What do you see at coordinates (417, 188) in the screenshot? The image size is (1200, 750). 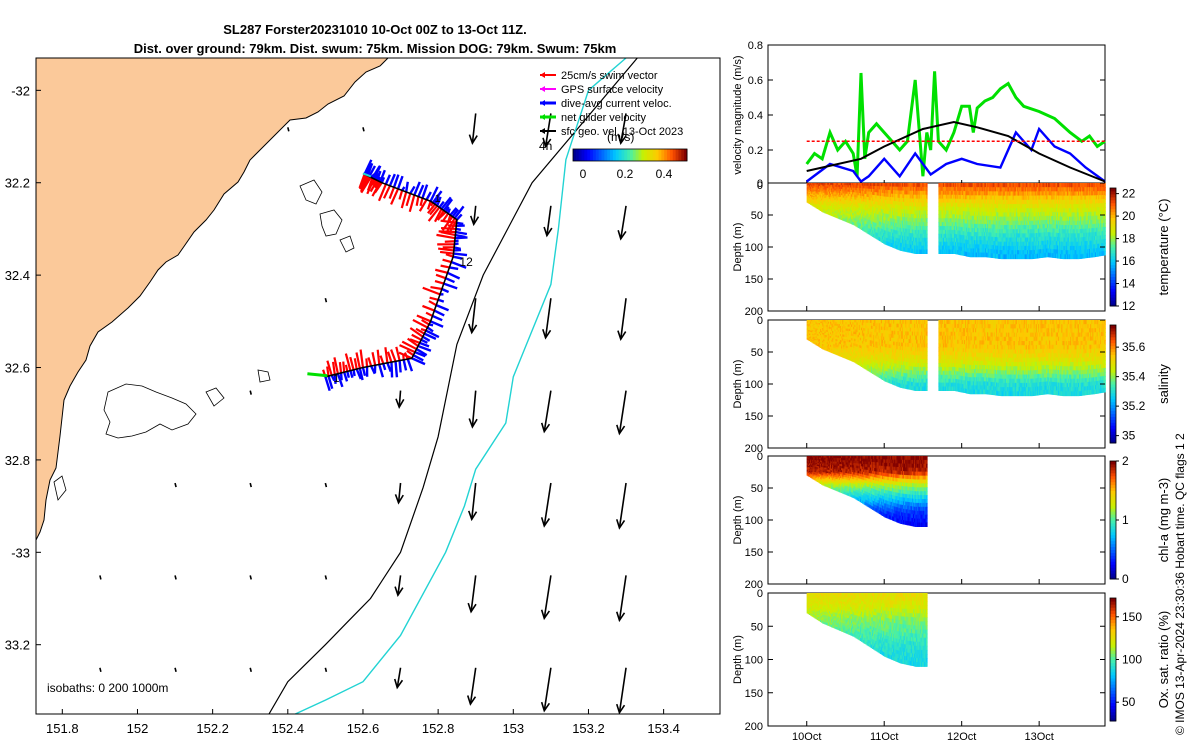 I see `current-vector-dive` at bounding box center [417, 188].